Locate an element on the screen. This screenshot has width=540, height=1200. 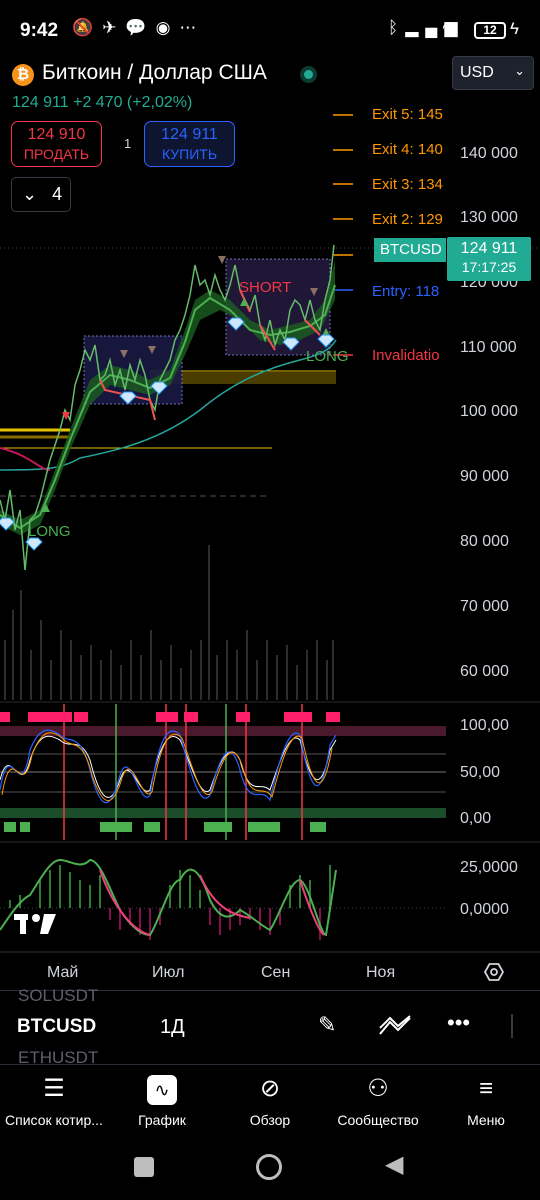
toolbar-separator is located at coordinates (512, 1026).